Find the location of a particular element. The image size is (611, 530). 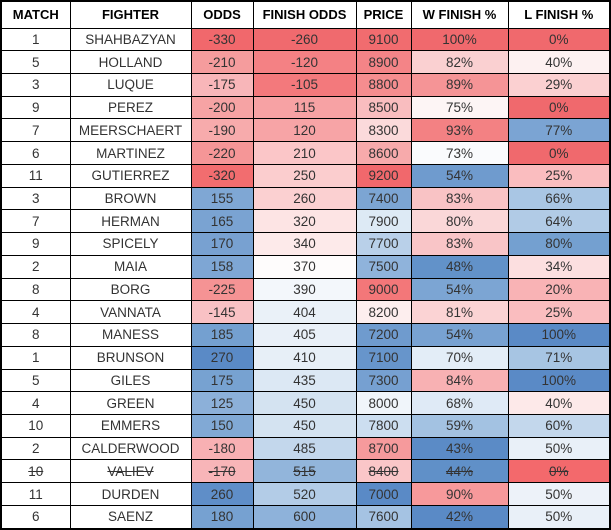

cell-odds: -210 is located at coordinates (222, 62).